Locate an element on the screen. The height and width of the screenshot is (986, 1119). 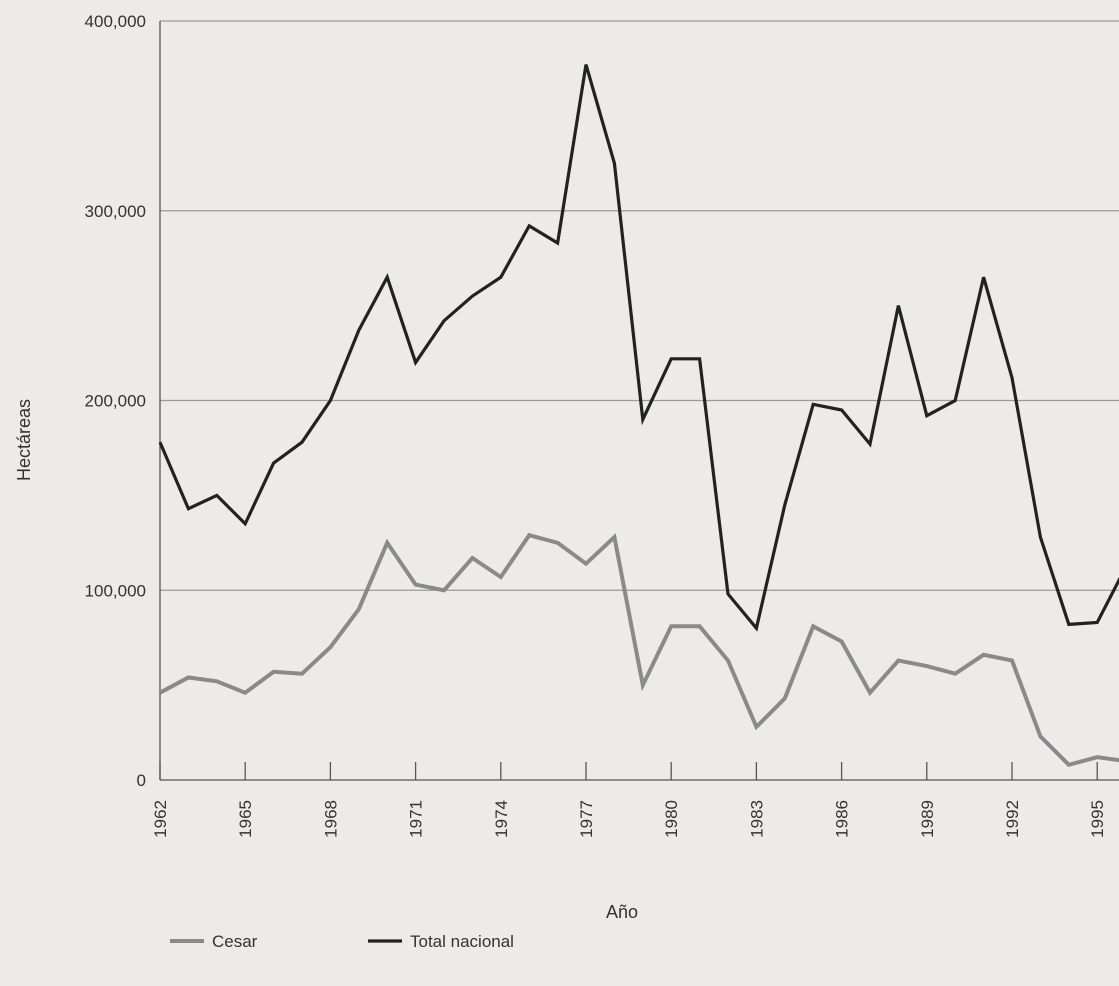
x-axis-title: Año is located at coordinates (622, 912).